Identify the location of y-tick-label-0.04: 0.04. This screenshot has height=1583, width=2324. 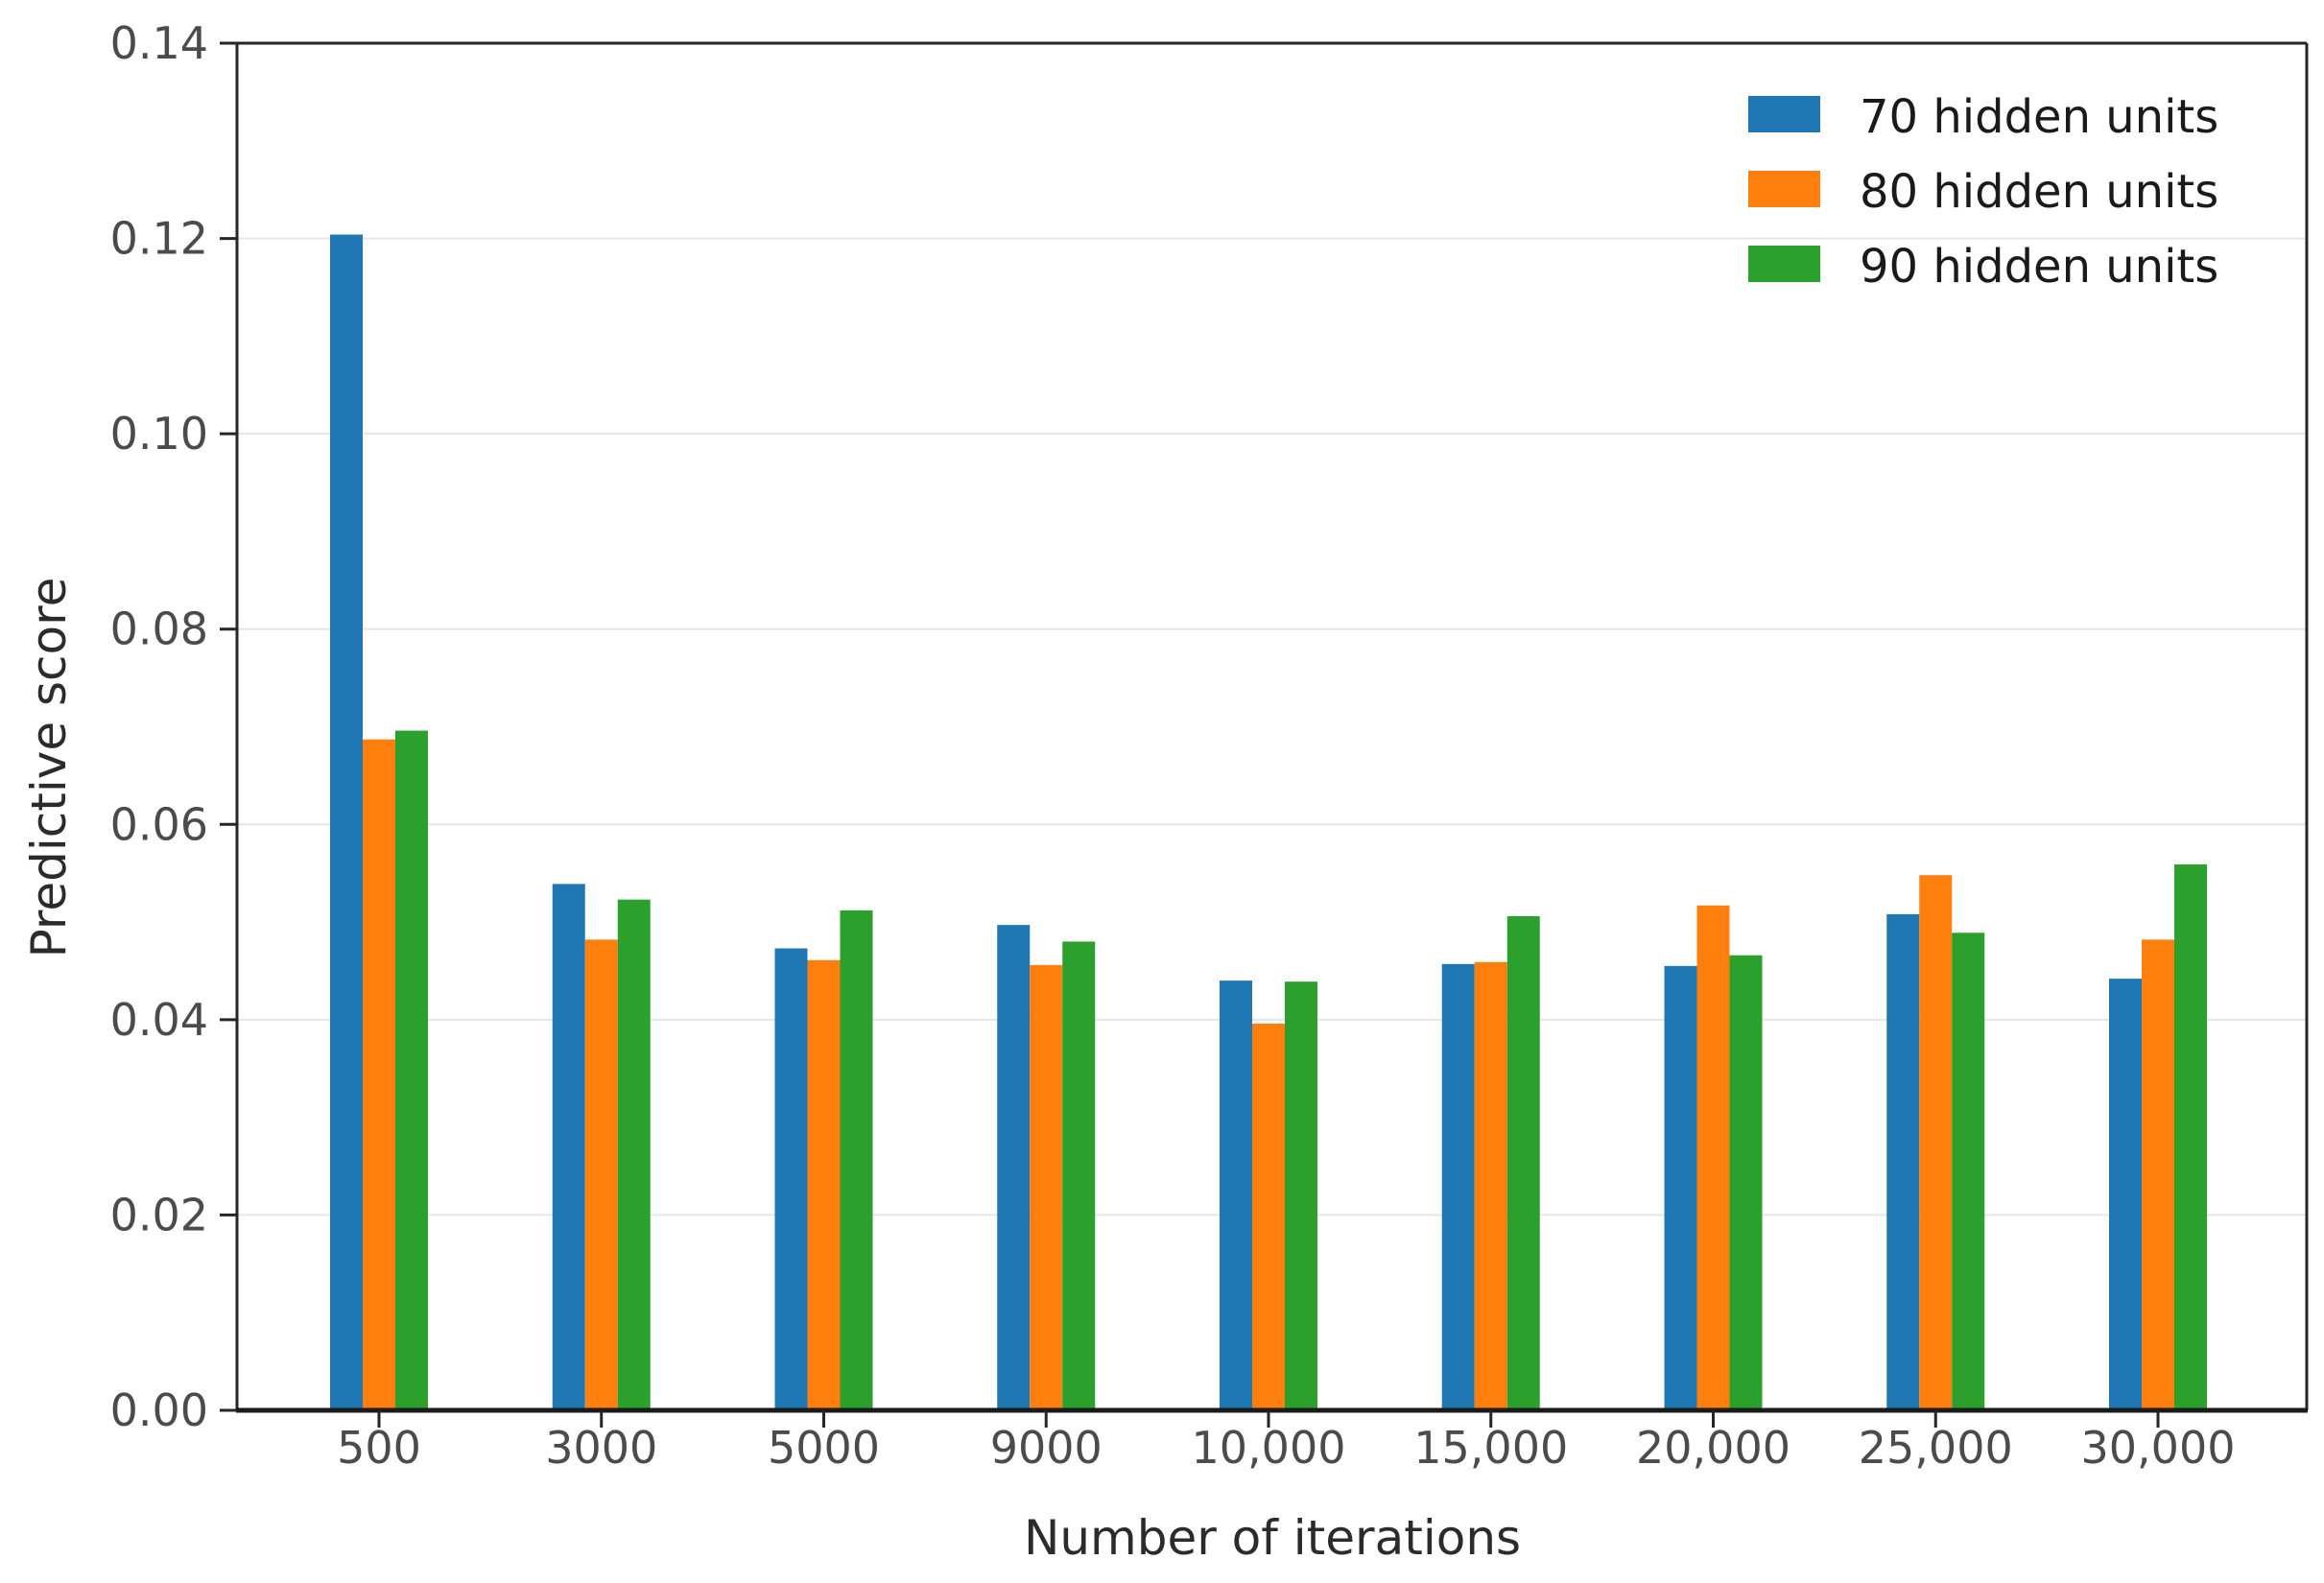
(159, 1020).